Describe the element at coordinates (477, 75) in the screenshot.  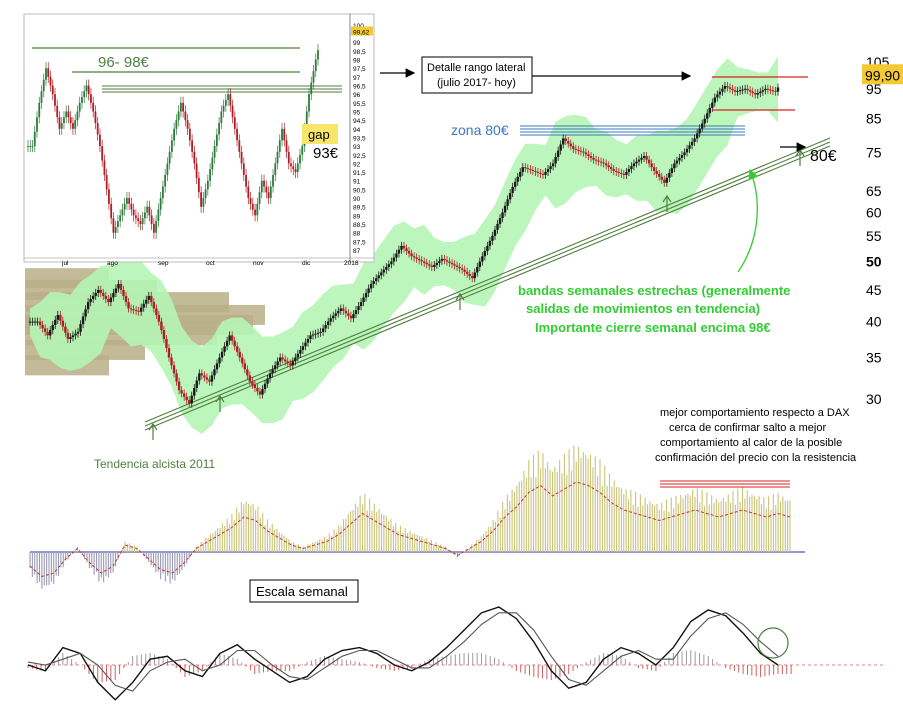
I see `detail-box` at that location.